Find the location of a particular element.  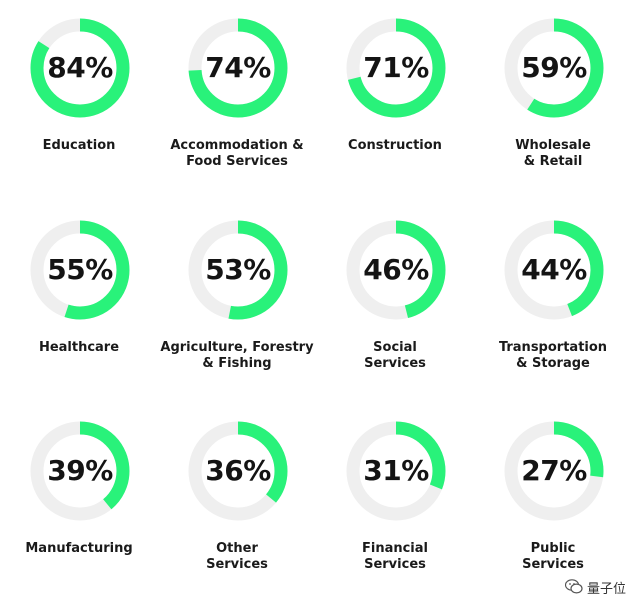

category-label: Construction is located at coordinates (395, 145).